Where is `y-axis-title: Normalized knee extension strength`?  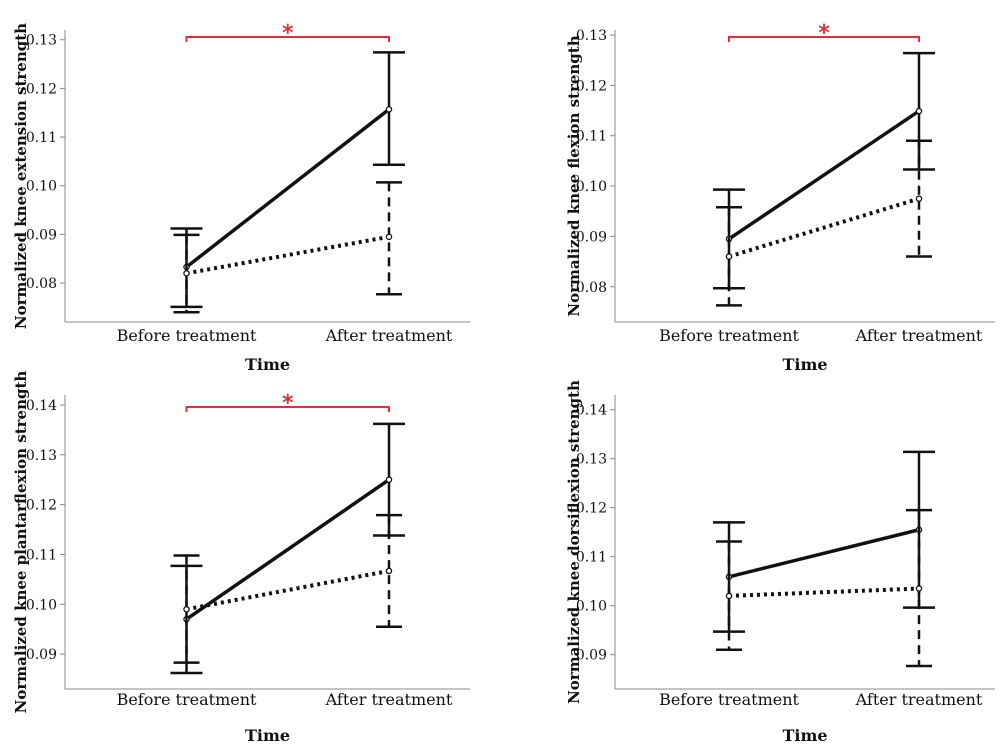
y-axis-title: Normalized knee extension strength is located at coordinates (21, 176).